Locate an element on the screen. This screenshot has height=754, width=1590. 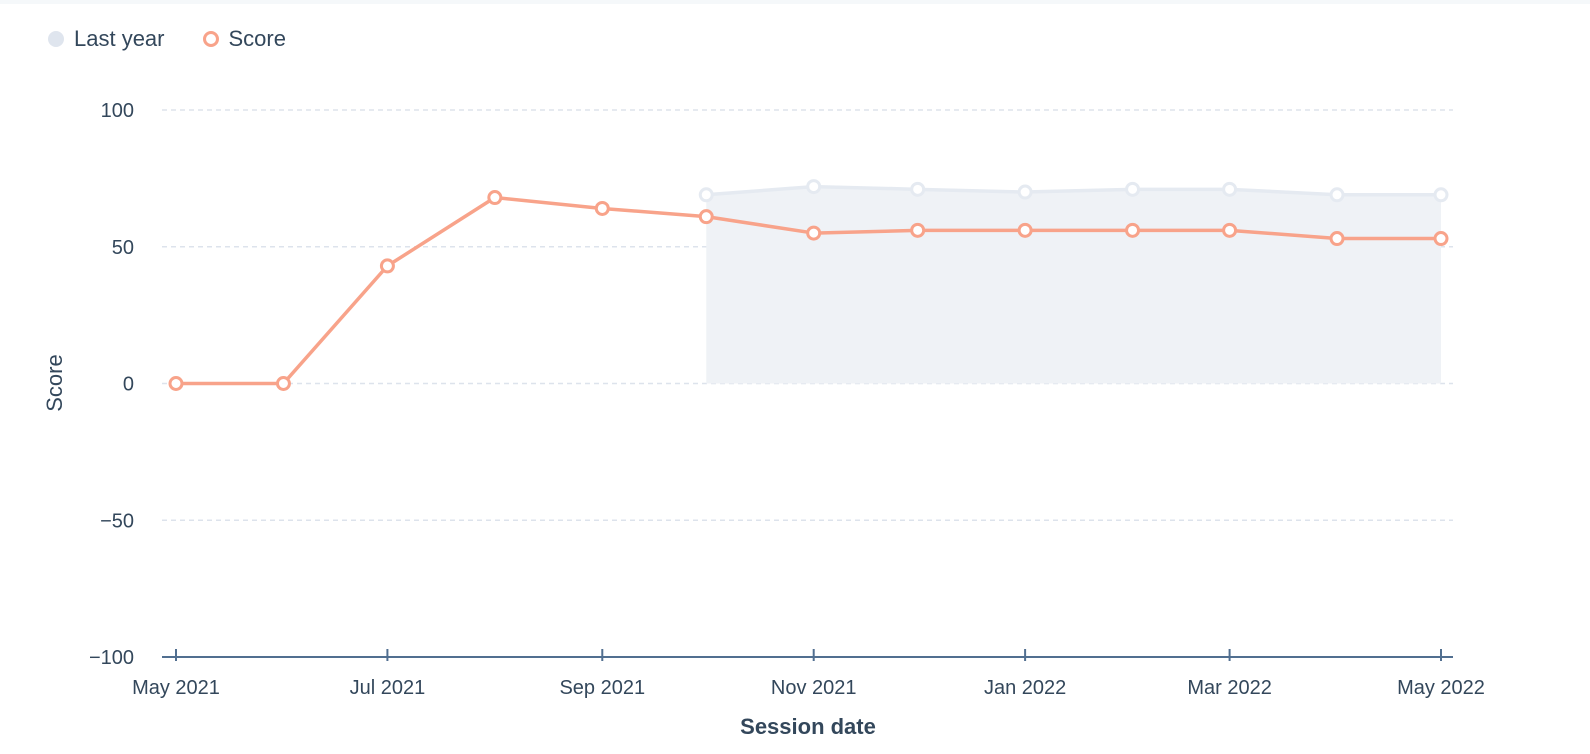
area-last-year is located at coordinates (1073, 285).